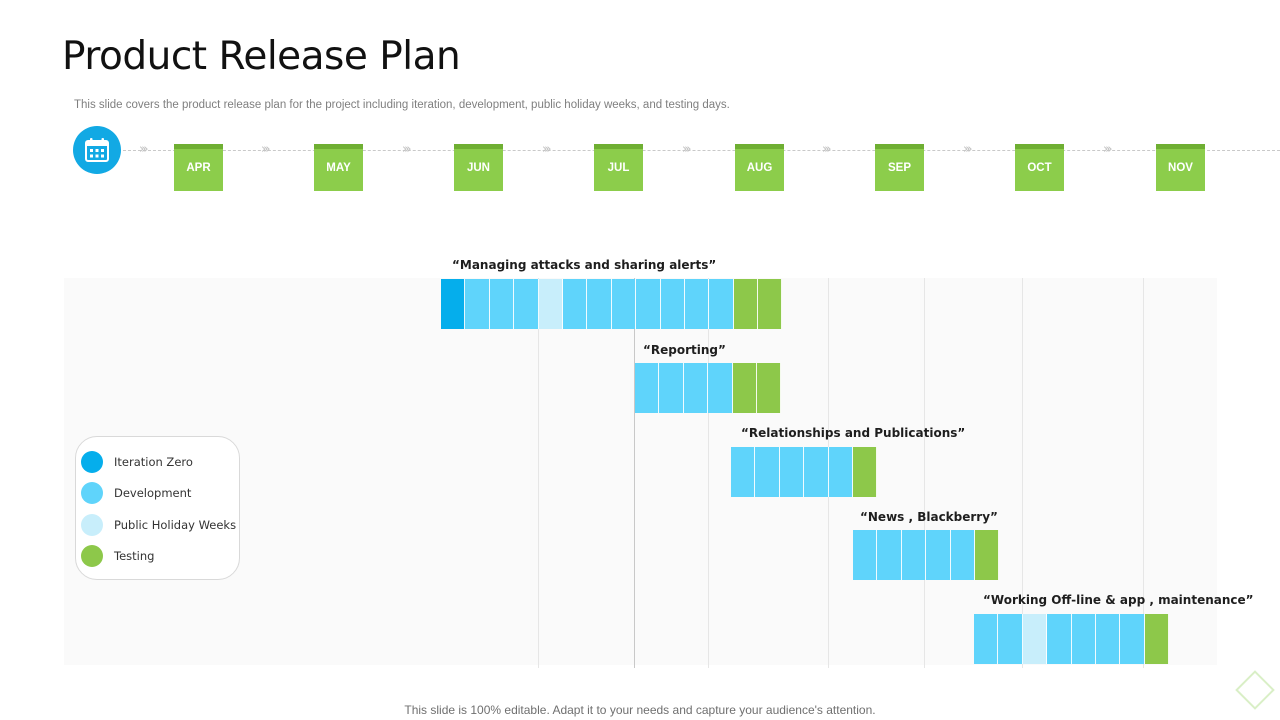 The image size is (1280, 720). What do you see at coordinates (153, 462) in the screenshot?
I see `legend-label: Iteration Zero` at bounding box center [153, 462].